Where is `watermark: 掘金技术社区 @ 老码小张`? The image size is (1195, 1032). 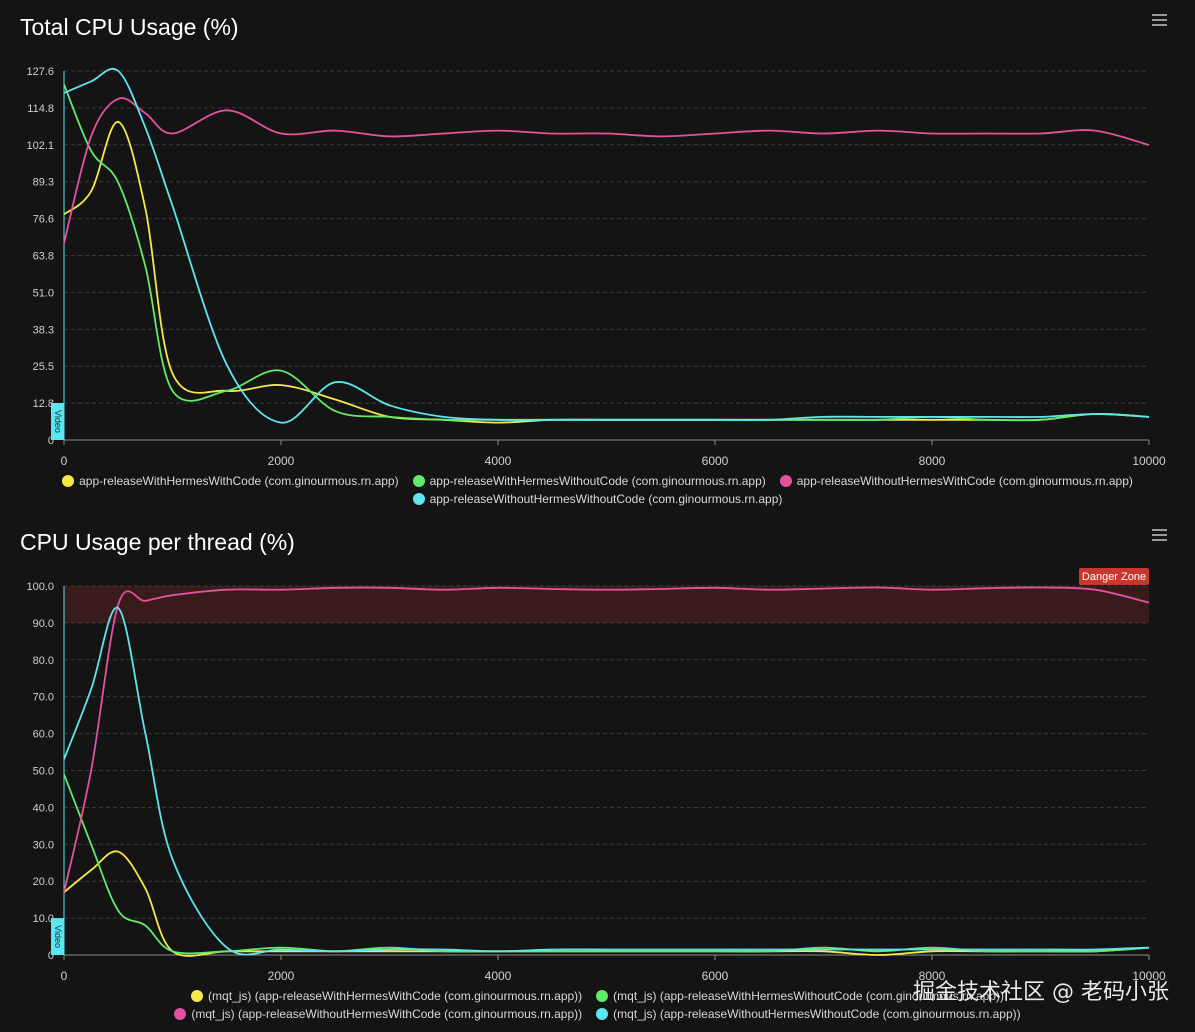
watermark: 掘金技术社区 @ 老码小张 is located at coordinates (1041, 992).